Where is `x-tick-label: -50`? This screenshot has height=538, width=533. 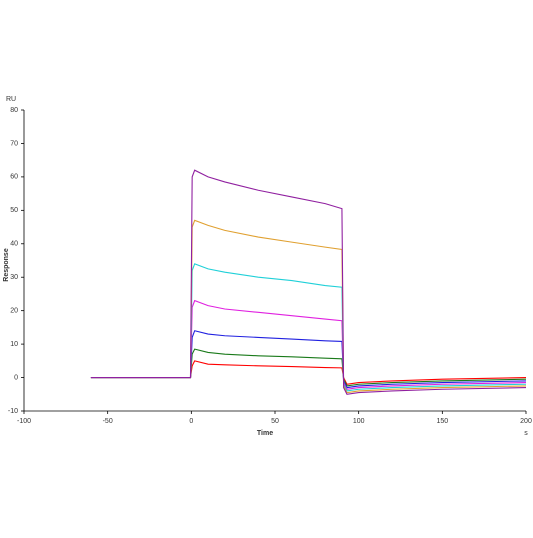 x-tick-label: -50 is located at coordinates (108, 421).